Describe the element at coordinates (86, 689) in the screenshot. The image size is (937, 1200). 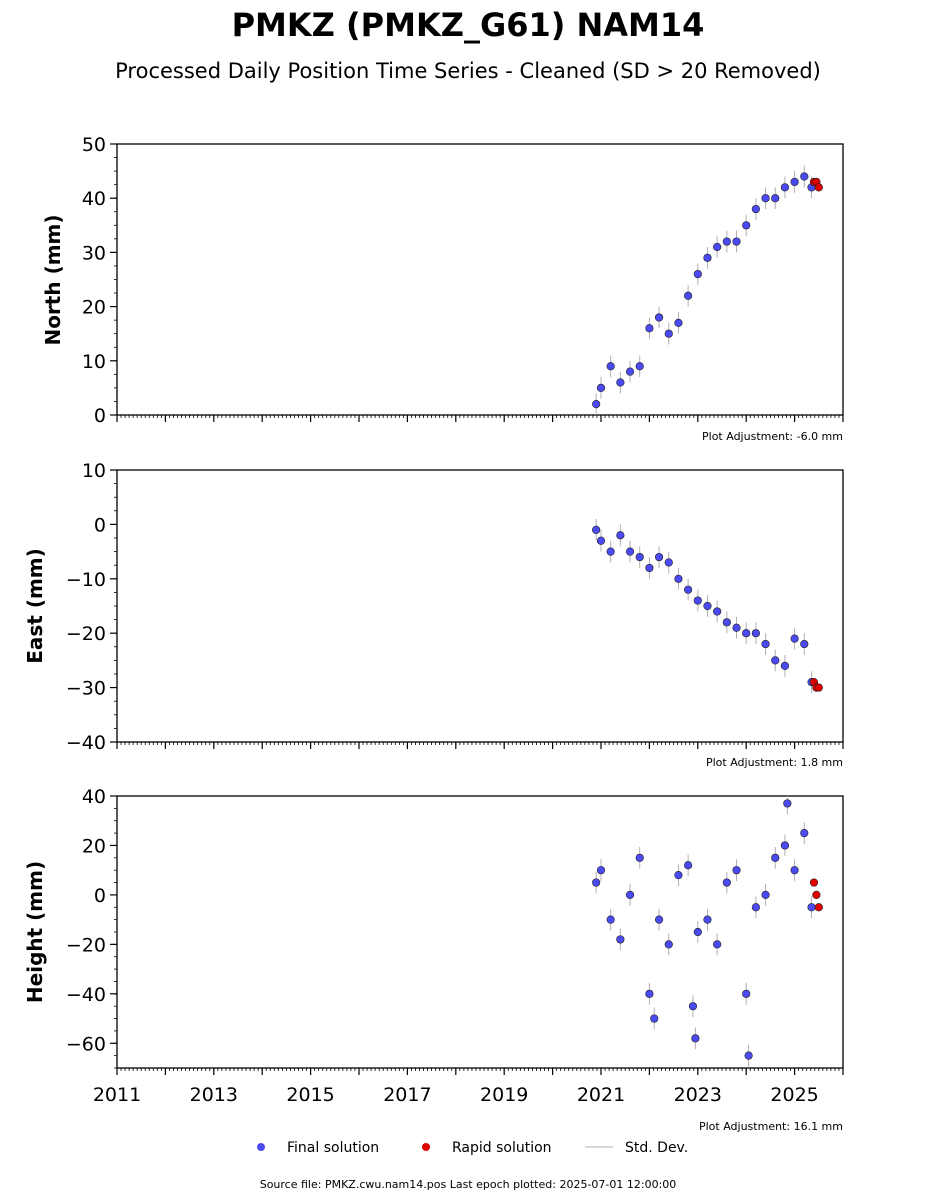
I see `y-tick-label: −30` at that location.